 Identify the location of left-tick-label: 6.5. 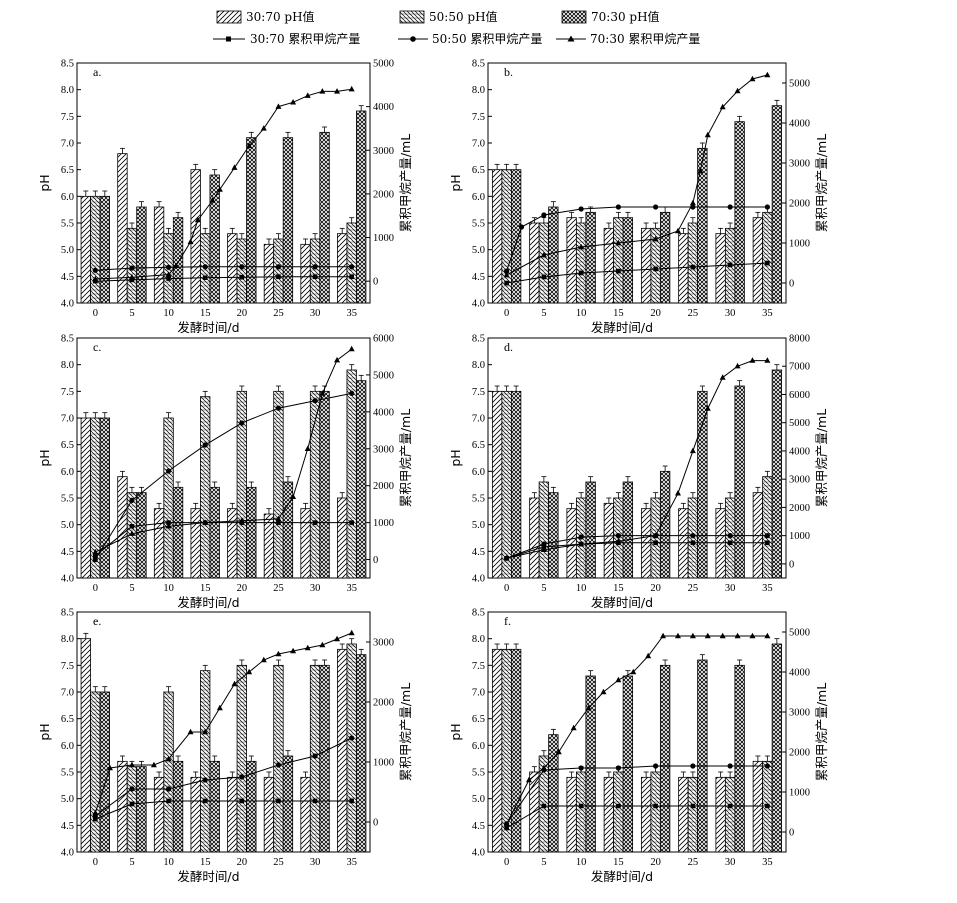
(67, 445).